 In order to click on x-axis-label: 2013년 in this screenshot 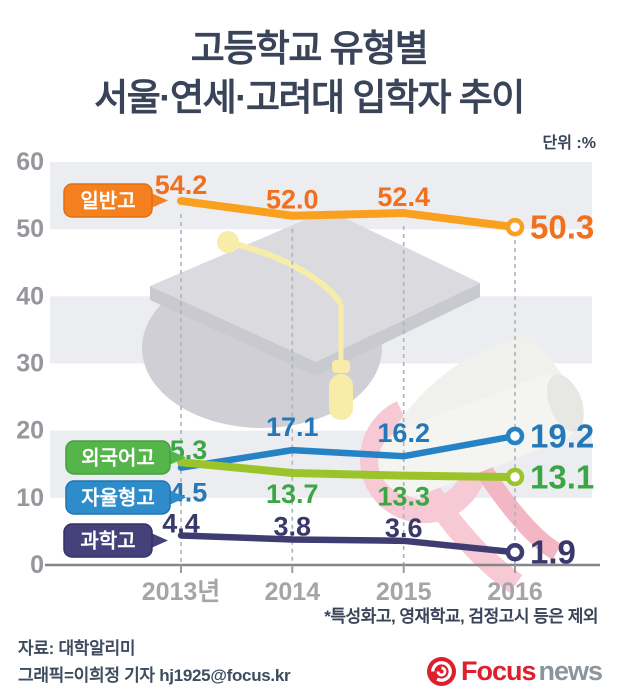, I will do `click(181, 592)`.